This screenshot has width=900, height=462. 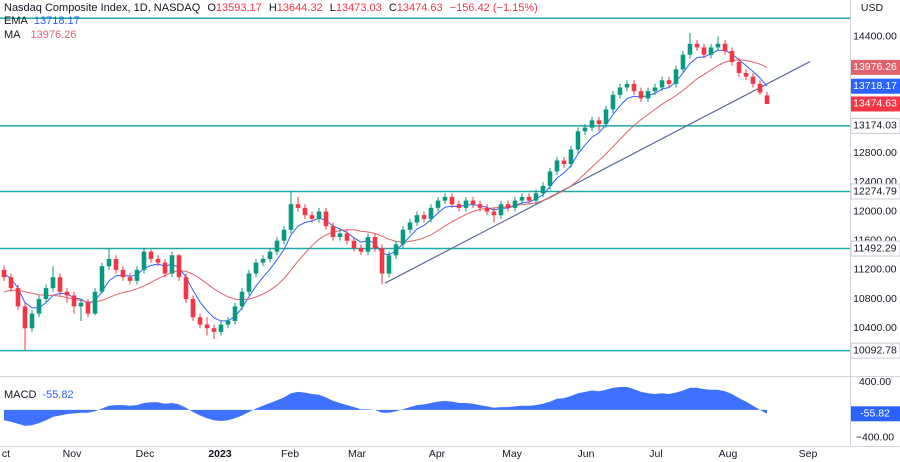 I want to click on ohlc-label: C, so click(x=393, y=8).